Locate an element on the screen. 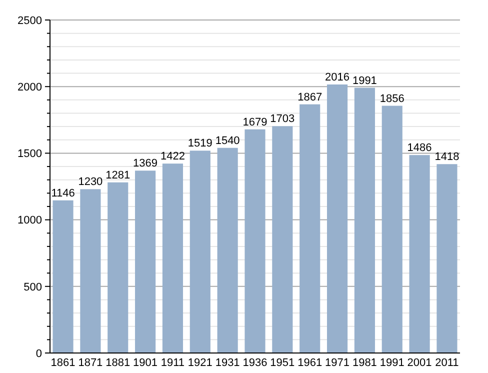  data-label: 1540 is located at coordinates (227, 140).